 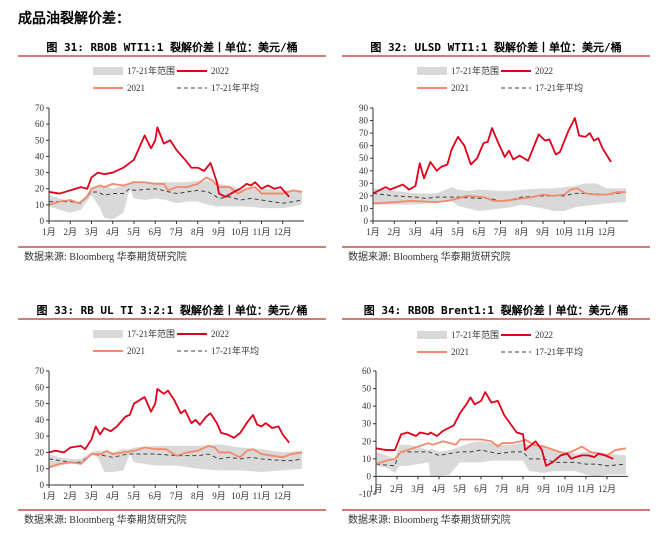 What do you see at coordinates (475, 70) in the screenshot?
I see `legend-label-band: 17-21年范围` at bounding box center [475, 70].